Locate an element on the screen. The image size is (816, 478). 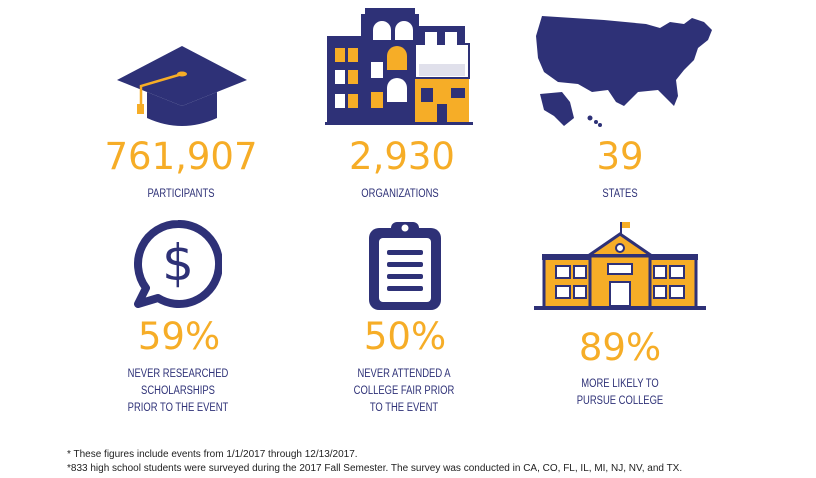
college-fair-label-line3: TO THE EVENT is located at coordinates (404, 408).